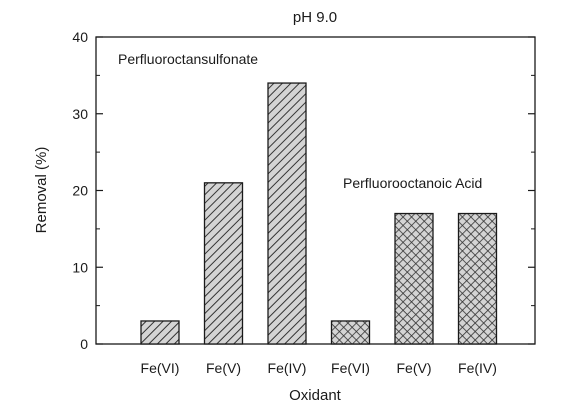  What do you see at coordinates (315, 17) in the screenshot?
I see `chart-title: pH 9.0` at bounding box center [315, 17].